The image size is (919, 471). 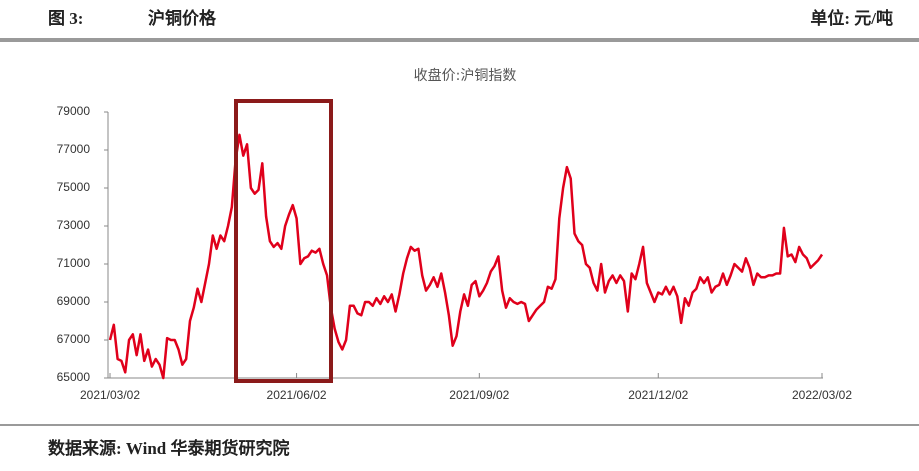 I want to click on highlight-box, so click(x=283, y=241).